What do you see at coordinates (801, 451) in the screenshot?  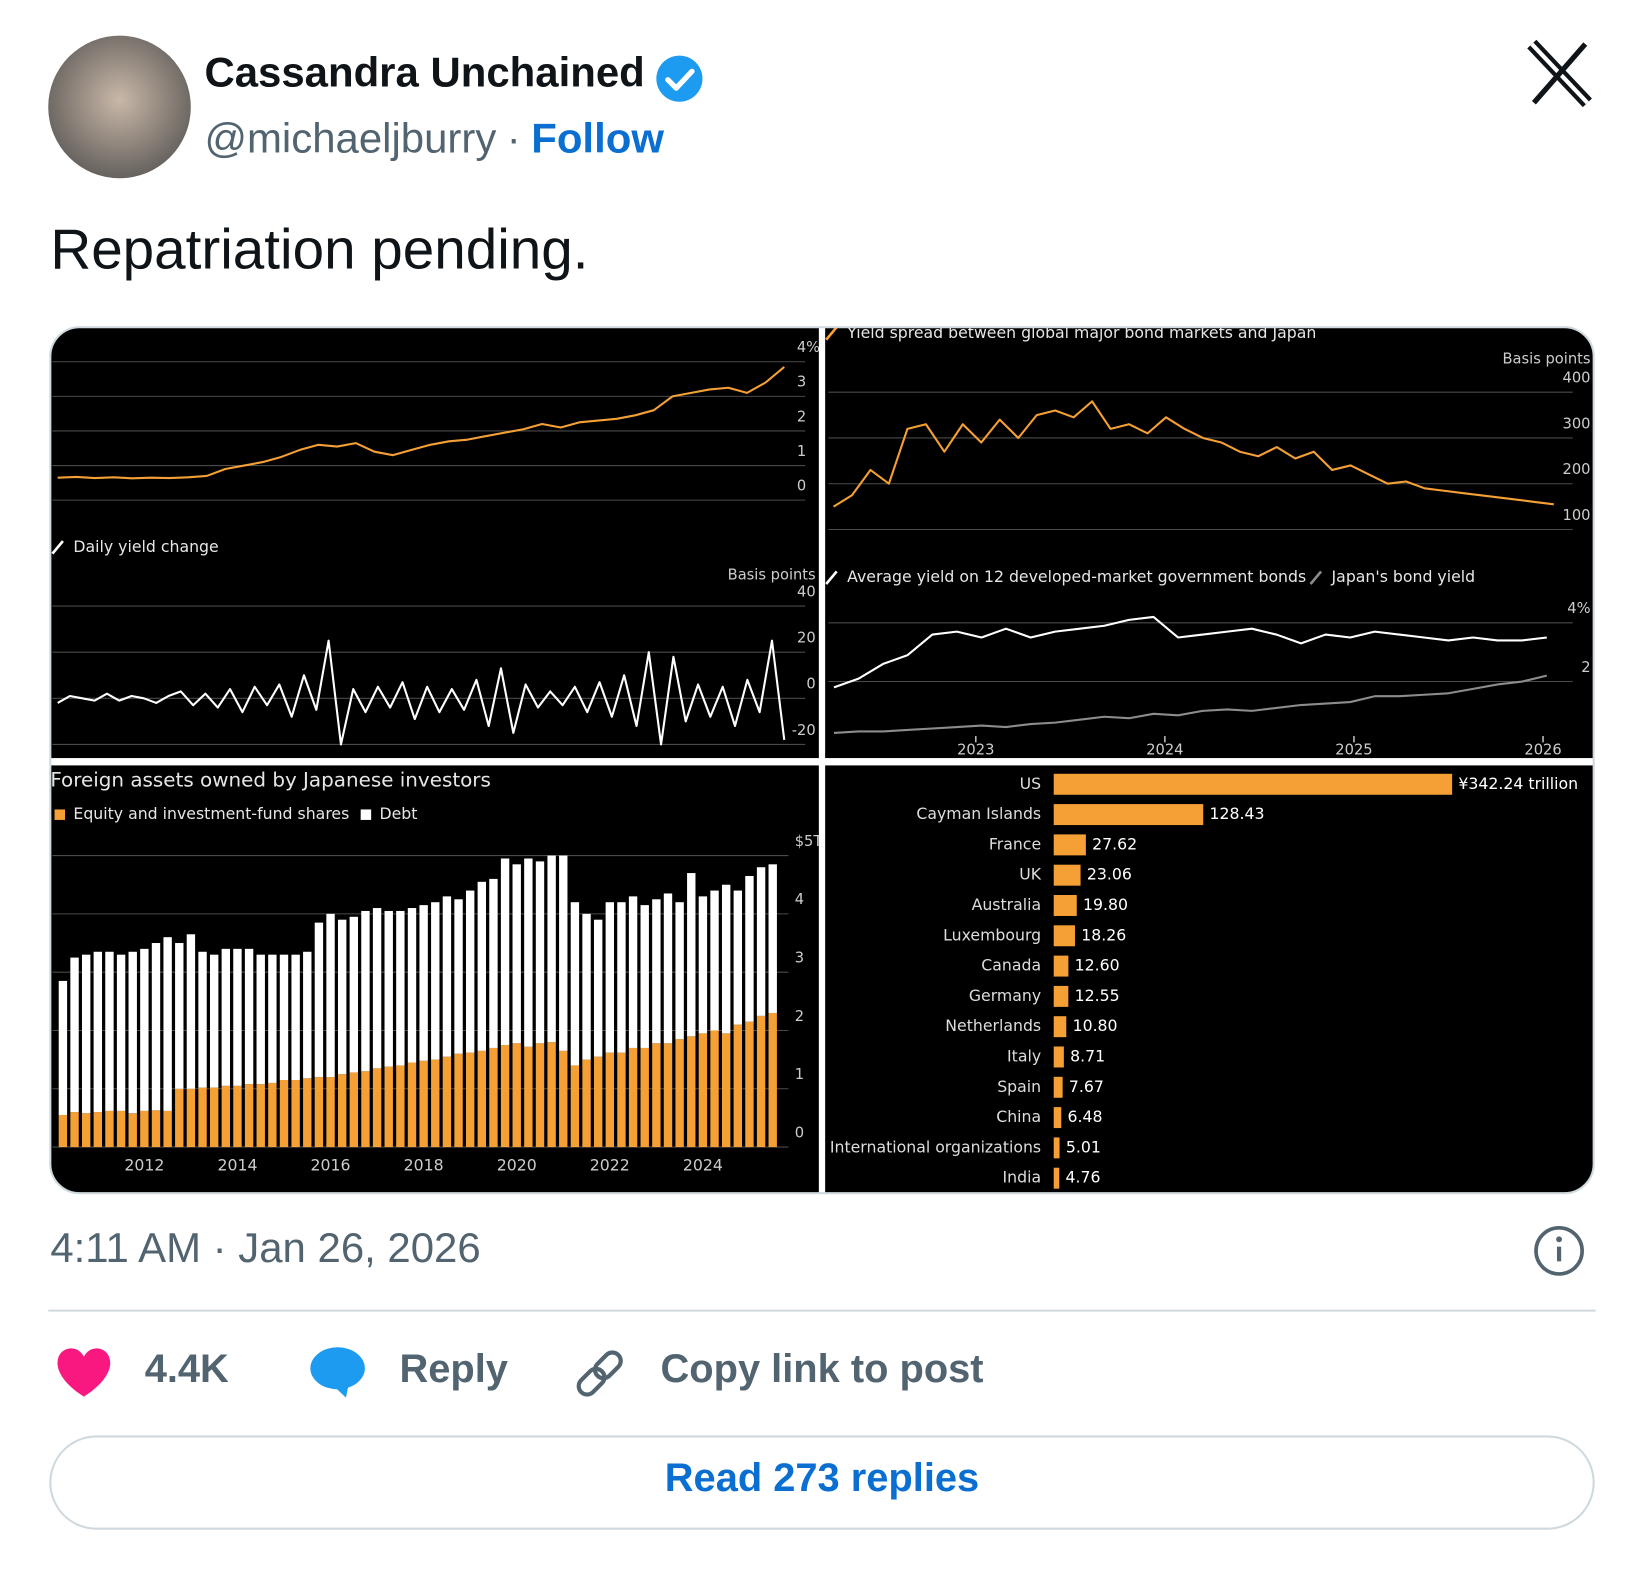 I see `y-tick-label: 1` at bounding box center [801, 451].